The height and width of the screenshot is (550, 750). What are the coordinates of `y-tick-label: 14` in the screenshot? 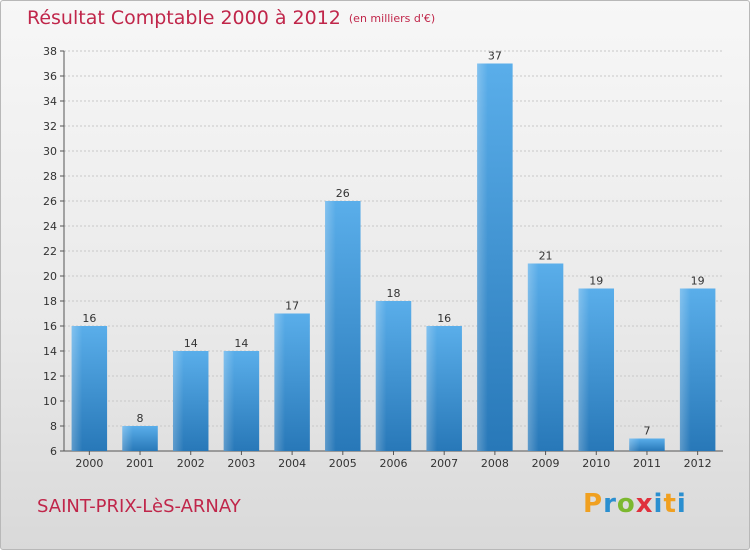 It's located at (50, 351).